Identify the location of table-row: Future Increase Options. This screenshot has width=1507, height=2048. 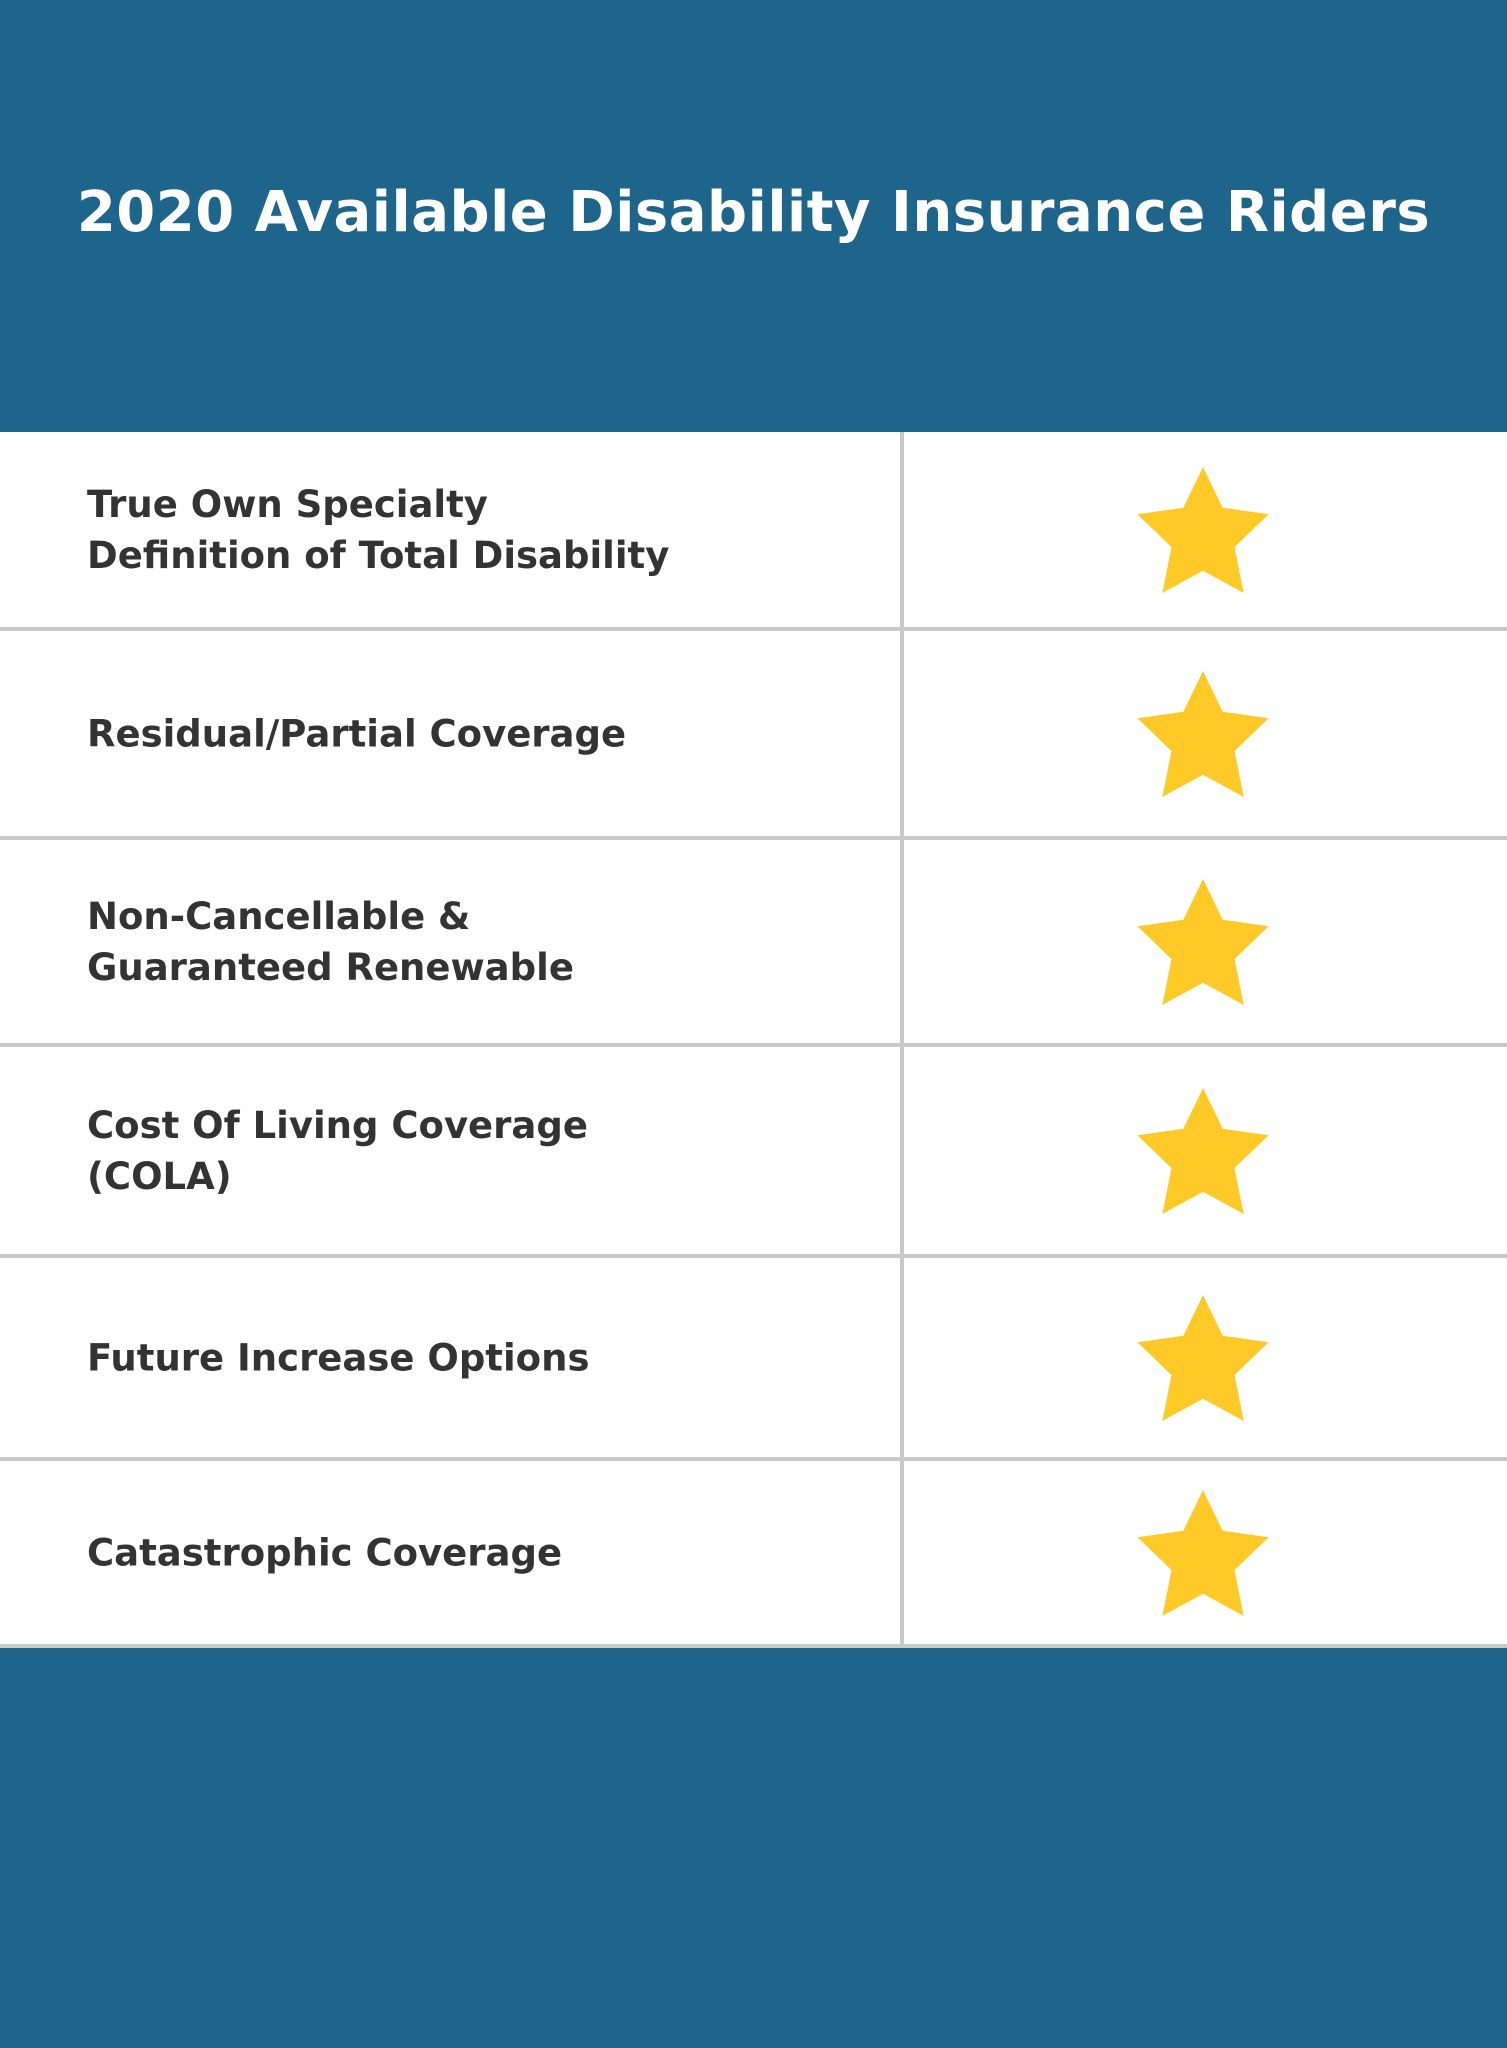
(753, 1359).